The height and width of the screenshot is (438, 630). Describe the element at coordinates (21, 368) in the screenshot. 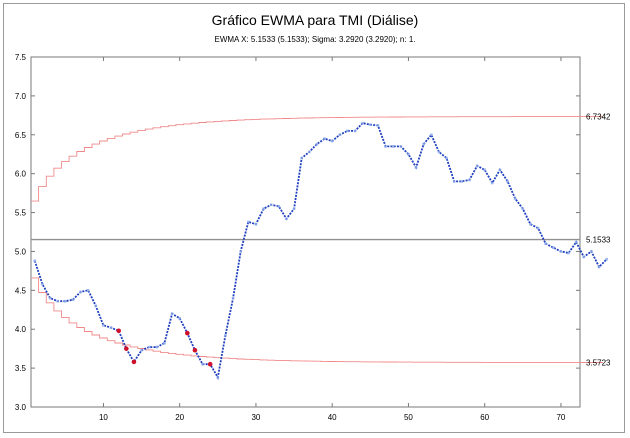

I see `y-tick-label: 3.5` at that location.